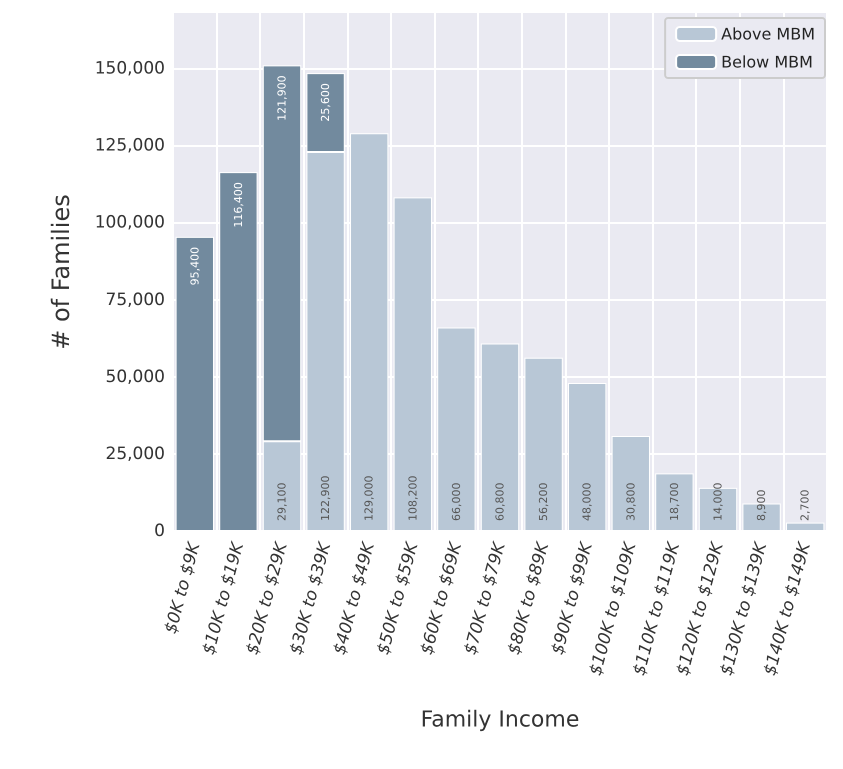 The width and height of the screenshot is (843, 769). What do you see at coordinates (768, 34) in the screenshot?
I see `legend-label: Above MBM` at bounding box center [768, 34].